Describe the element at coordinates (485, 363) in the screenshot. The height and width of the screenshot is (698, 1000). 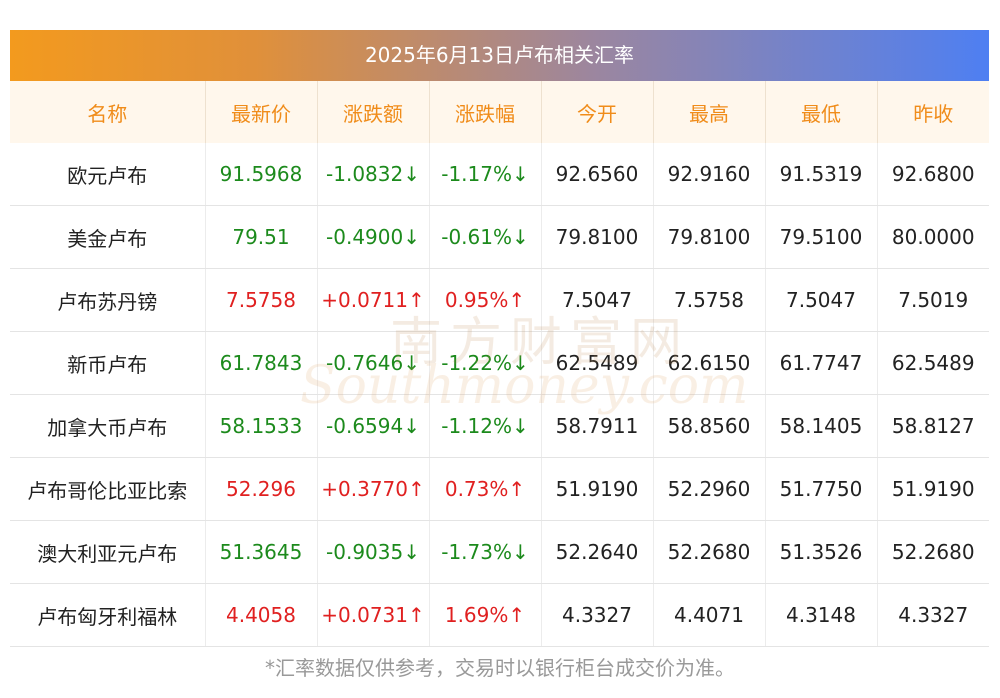
I see `cell-pct: -1.22%↓` at that location.